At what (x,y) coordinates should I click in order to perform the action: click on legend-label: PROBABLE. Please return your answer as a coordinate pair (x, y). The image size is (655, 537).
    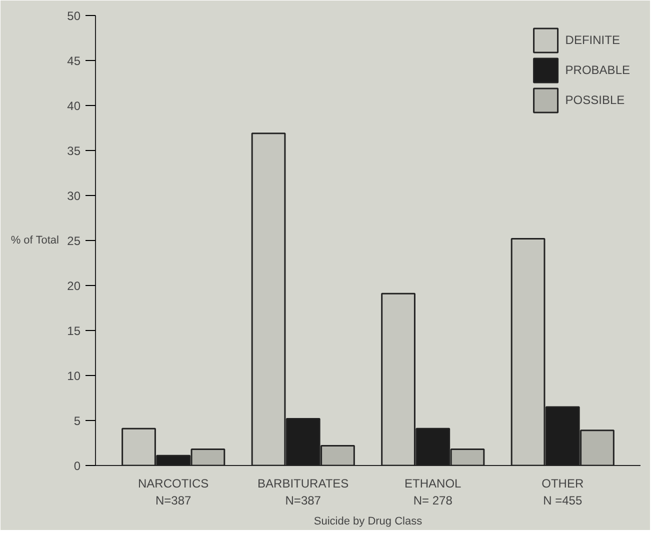
    Looking at the image, I should click on (597, 70).